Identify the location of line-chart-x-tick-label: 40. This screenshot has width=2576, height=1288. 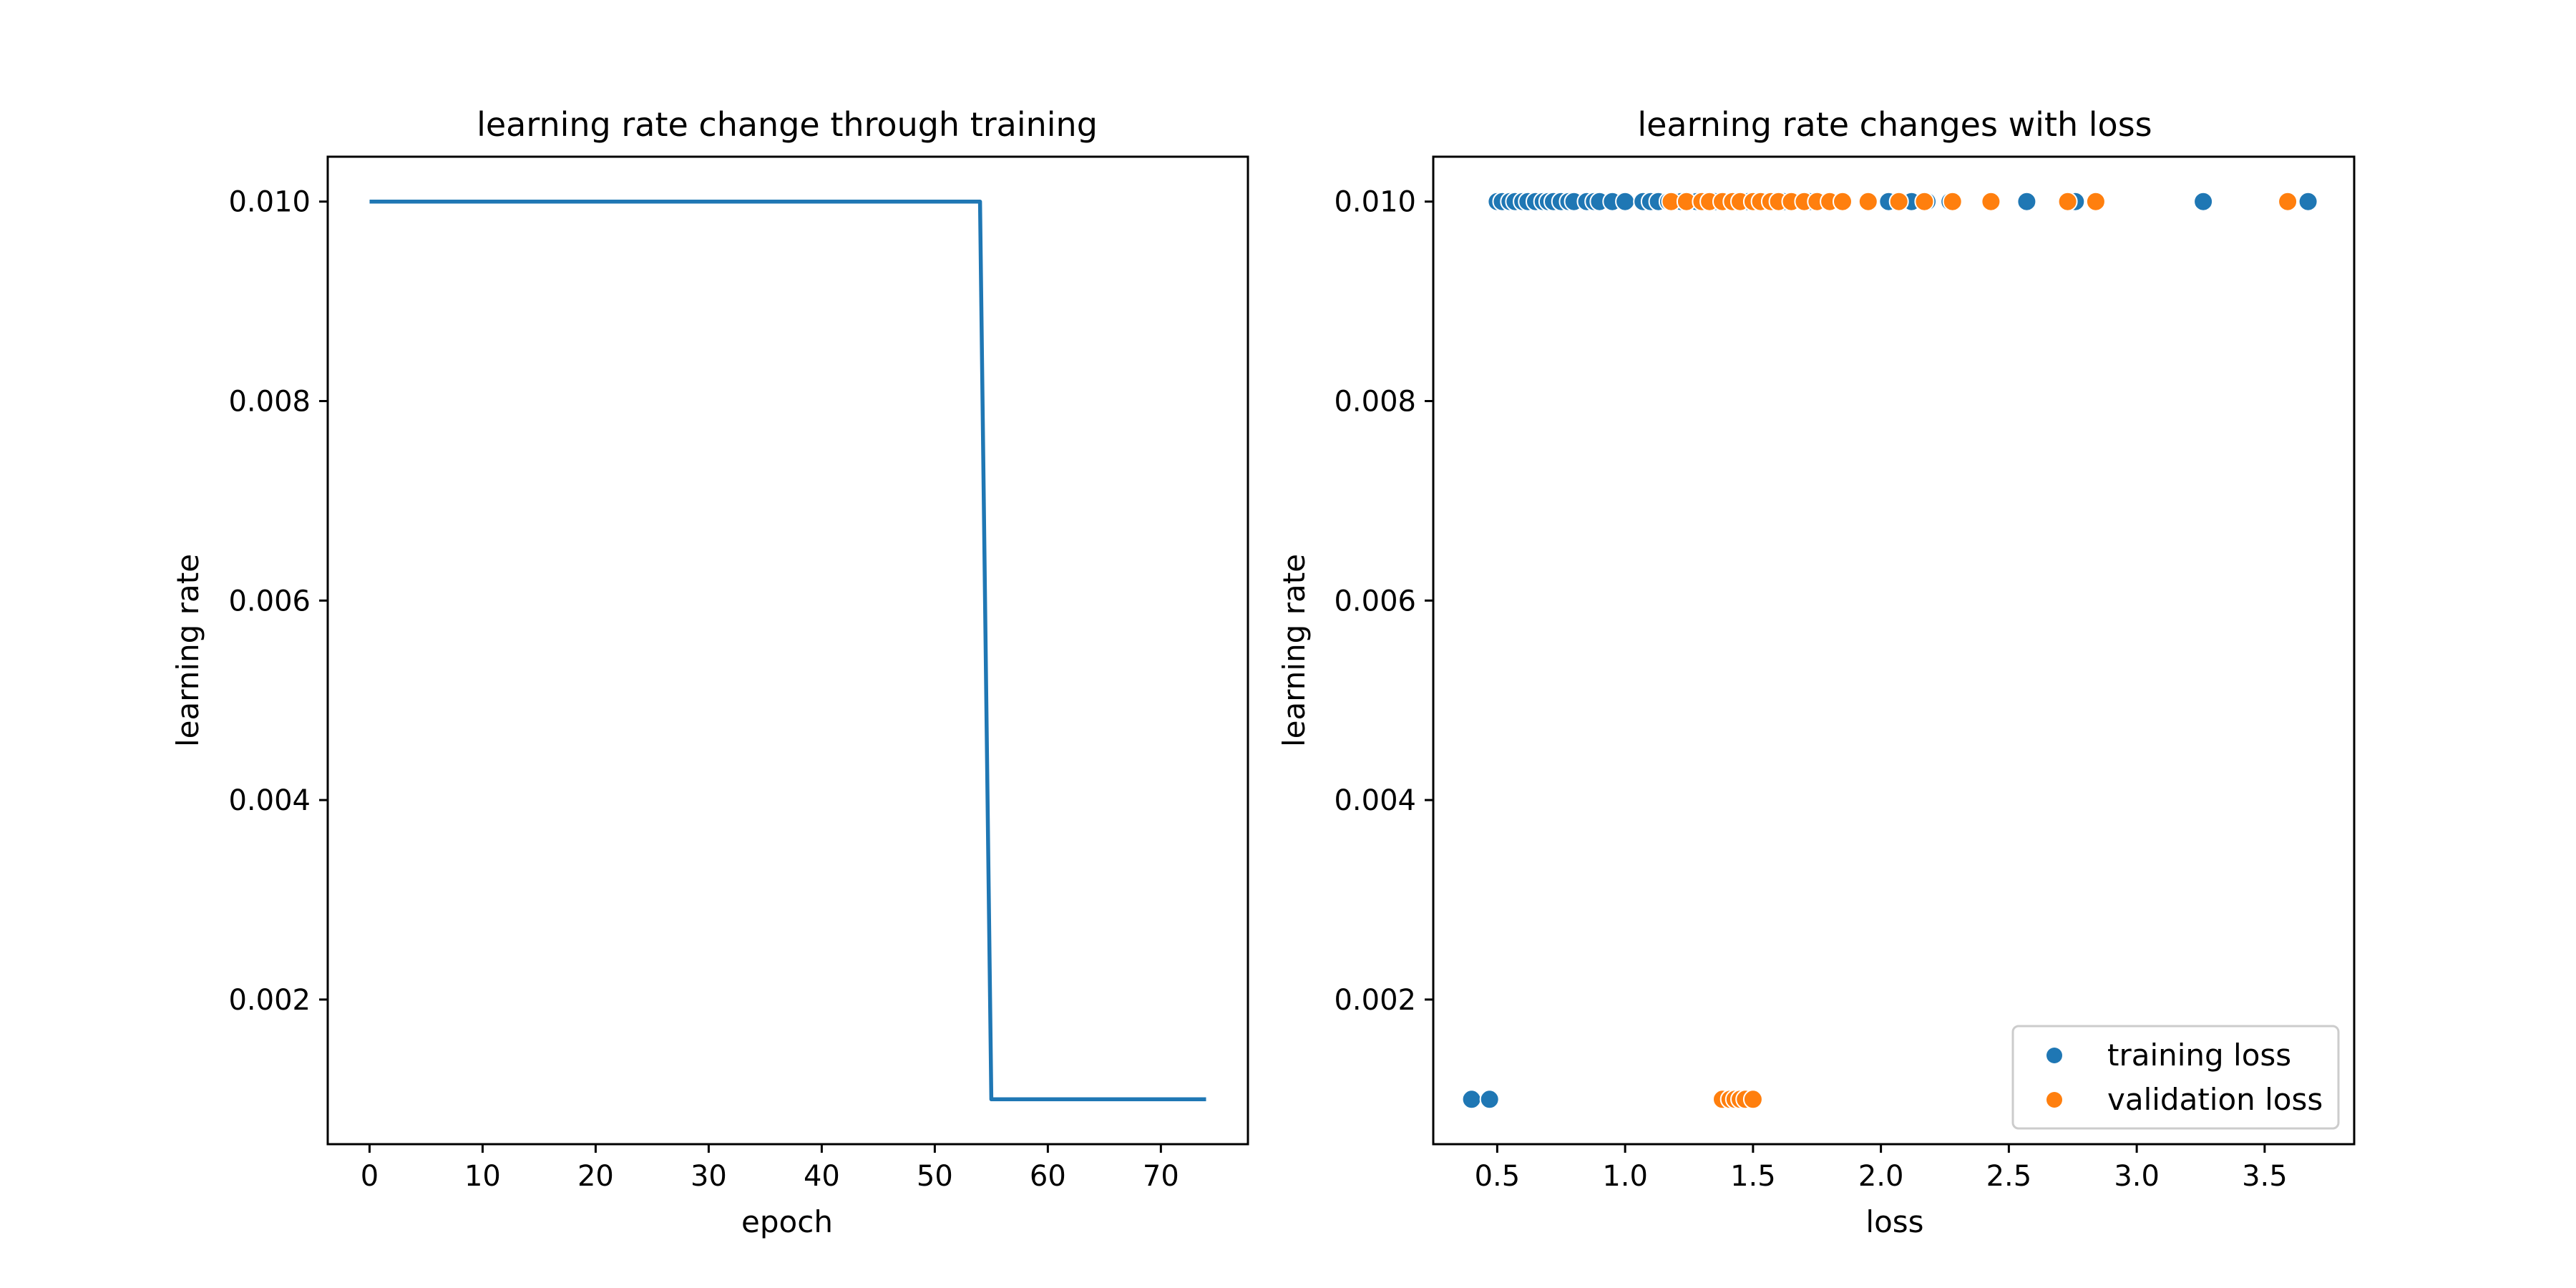
(822, 1176).